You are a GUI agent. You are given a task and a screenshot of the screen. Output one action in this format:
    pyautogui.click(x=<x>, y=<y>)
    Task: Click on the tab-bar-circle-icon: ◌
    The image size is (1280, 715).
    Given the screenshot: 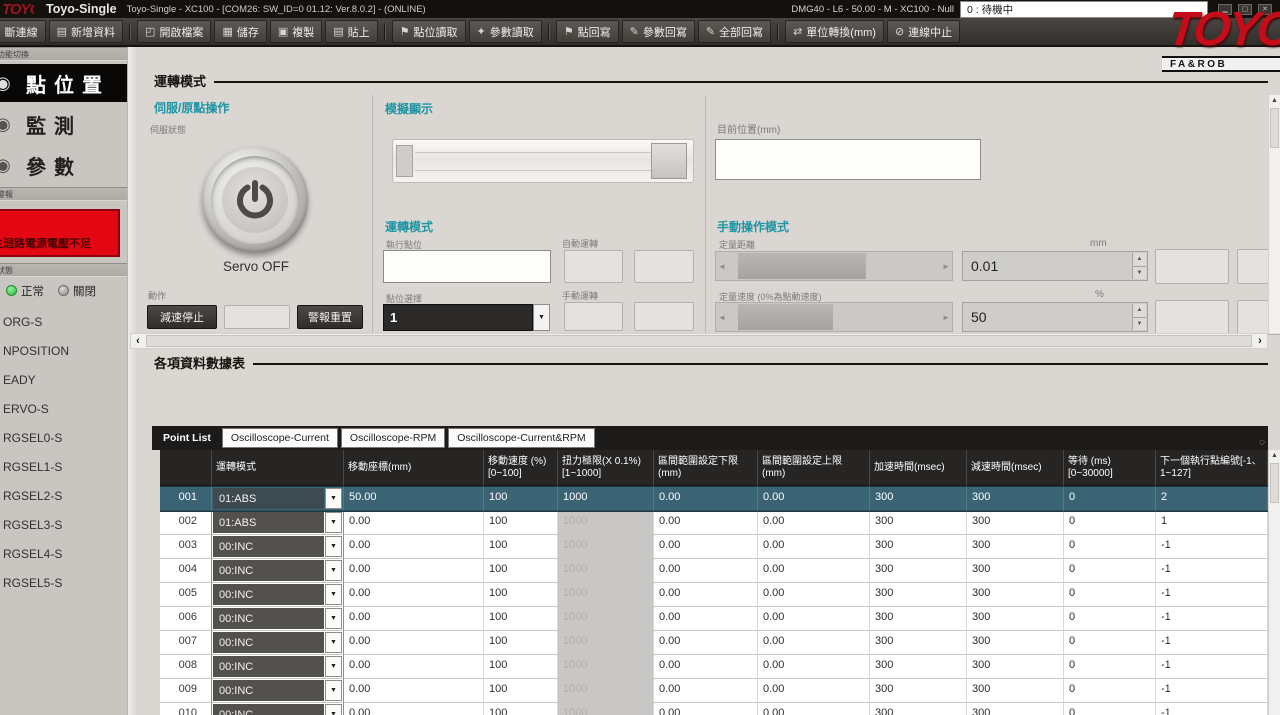 What is the action you would take?
    pyautogui.click(x=1262, y=442)
    